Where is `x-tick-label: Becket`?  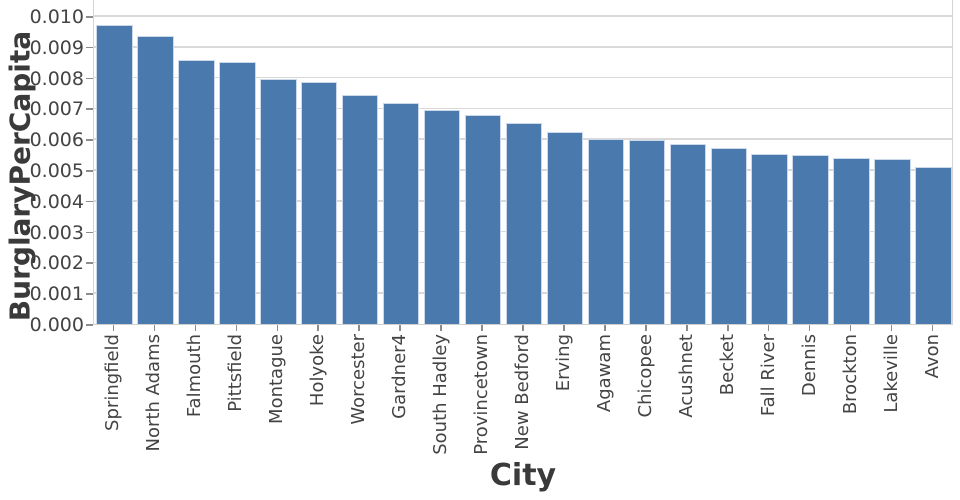 x-tick-label: Becket is located at coordinates (727, 365).